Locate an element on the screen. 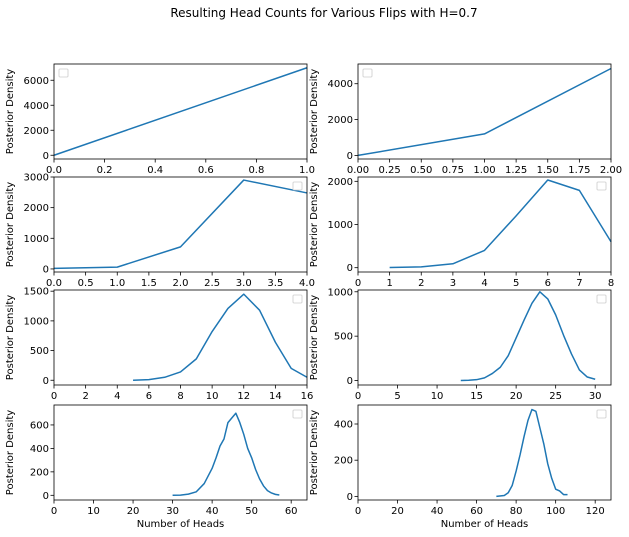 This screenshot has width=629, height=537. x-tick-label: 3 is located at coordinates (453, 283).